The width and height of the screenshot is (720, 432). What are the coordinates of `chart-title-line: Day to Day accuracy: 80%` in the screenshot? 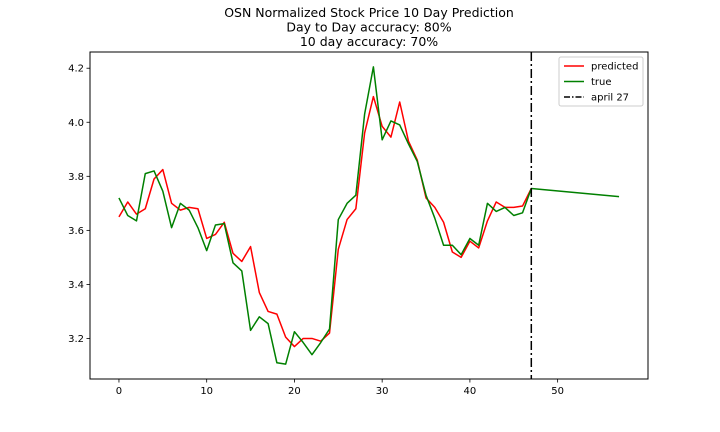 It's located at (368, 27).